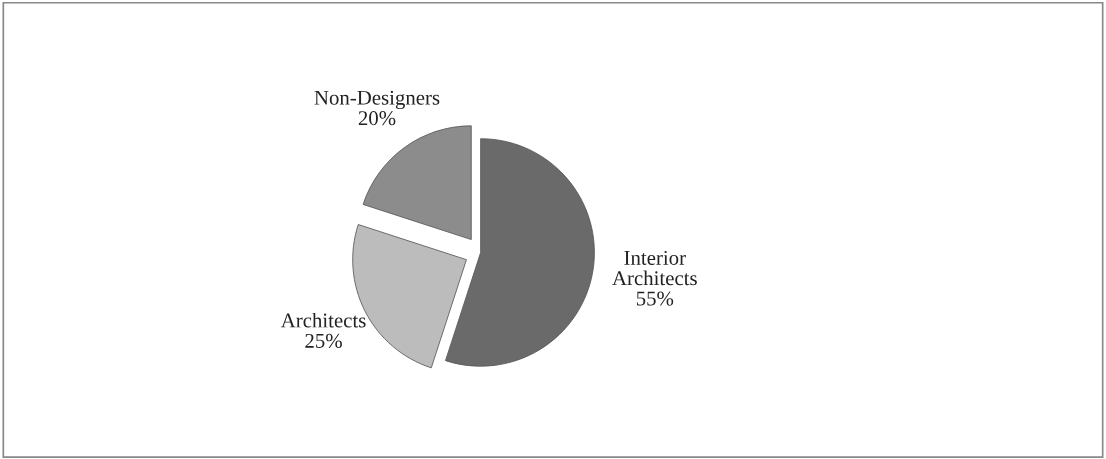 The height and width of the screenshot is (459, 1106). Describe the element at coordinates (377, 118) in the screenshot. I see `data-label: 20%` at that location.